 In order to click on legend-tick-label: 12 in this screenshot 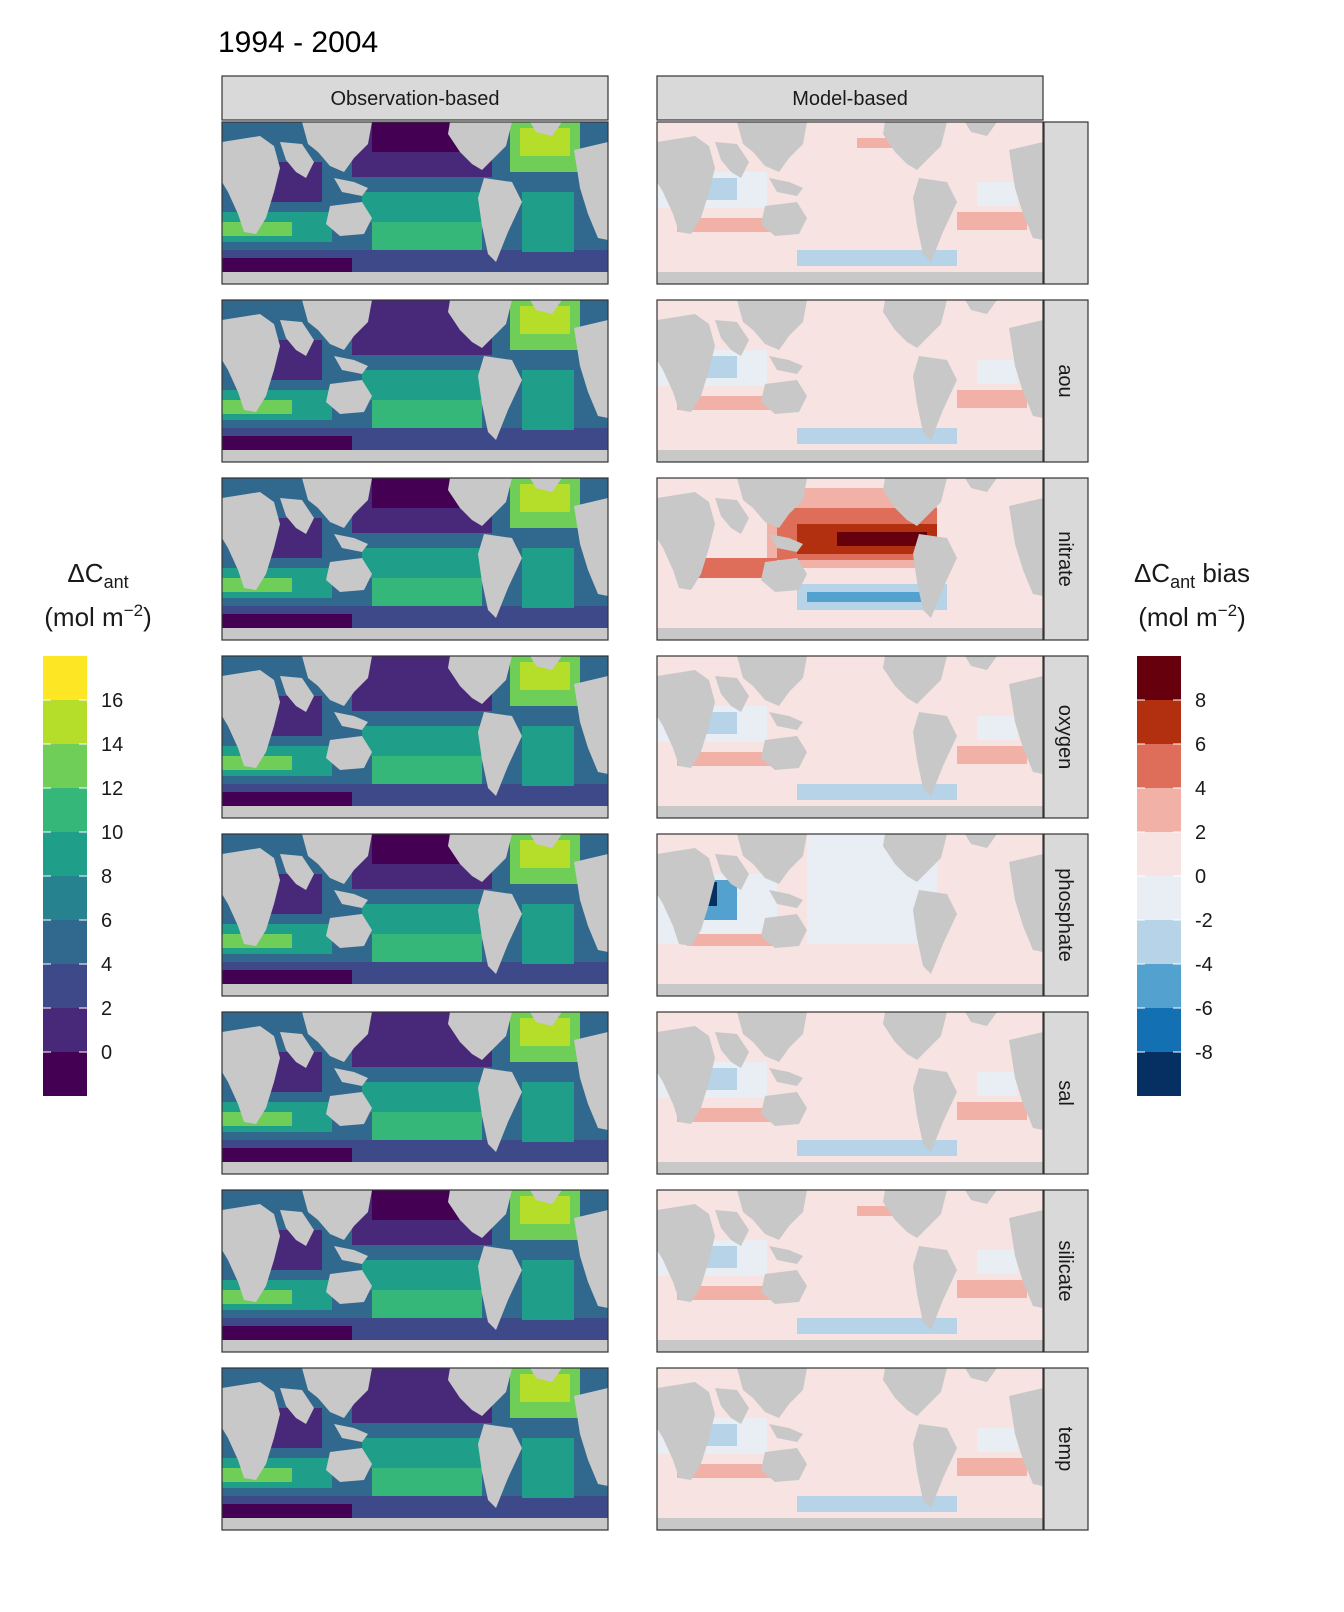, I will do `click(112, 789)`.